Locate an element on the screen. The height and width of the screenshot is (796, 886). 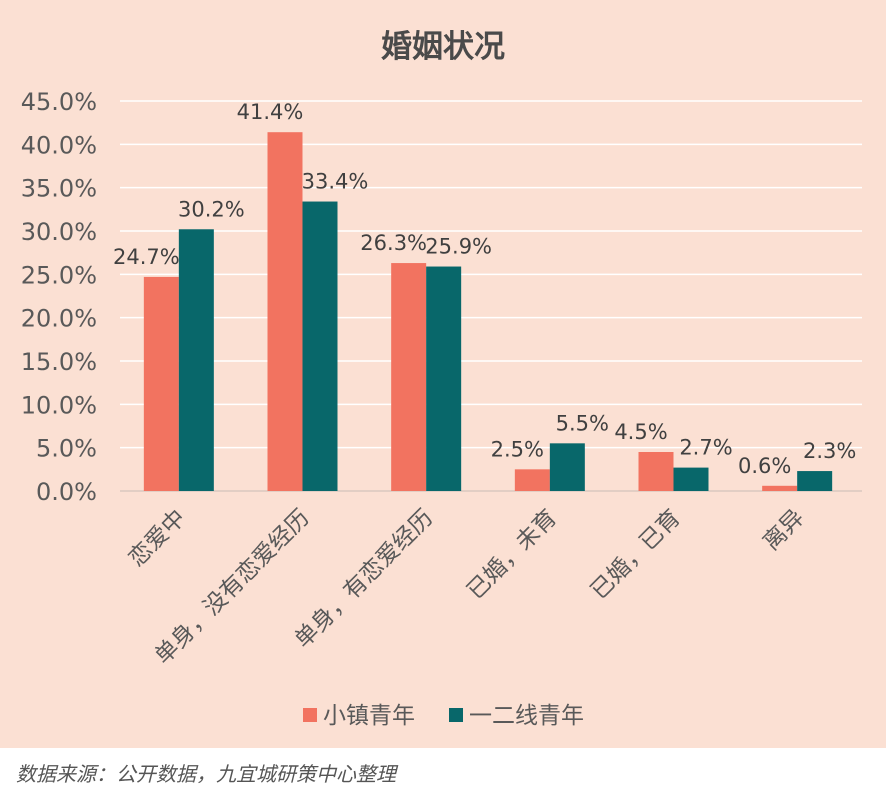
legend: 小镇青年 一二线青年 is located at coordinates (443, 716).